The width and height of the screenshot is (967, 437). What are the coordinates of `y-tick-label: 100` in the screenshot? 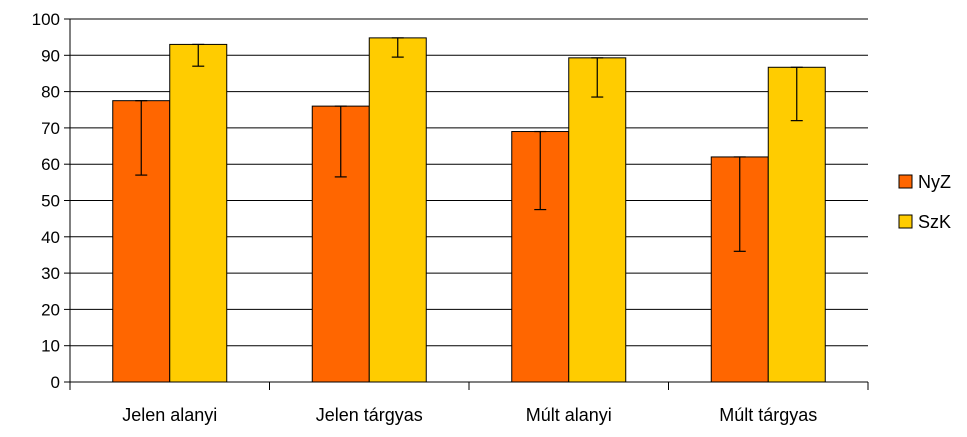 It's located at (46, 19).